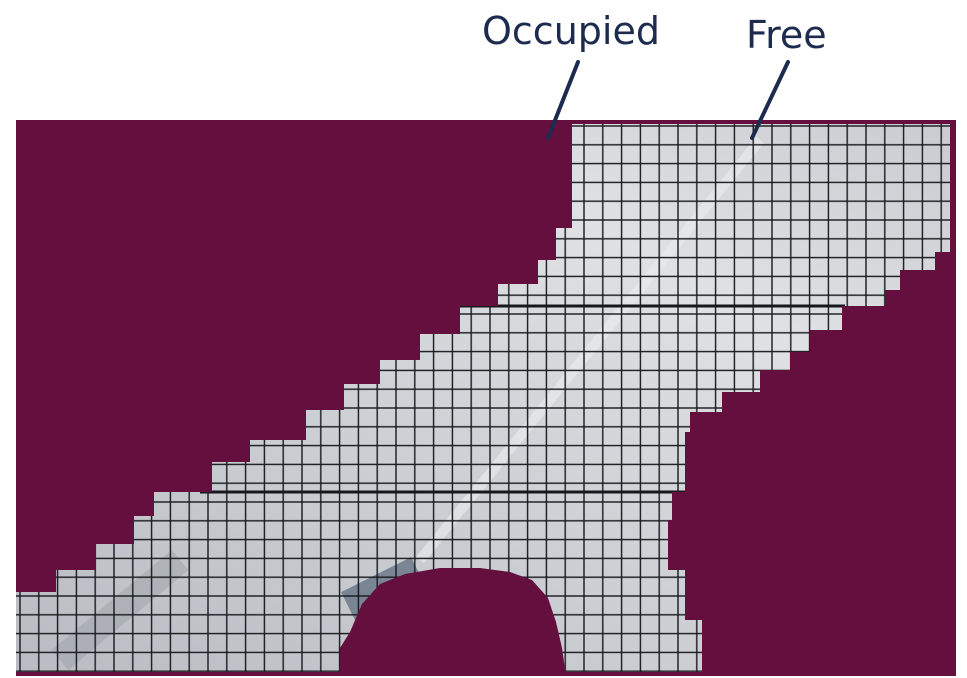  I want to click on free-label: Free, so click(786, 35).